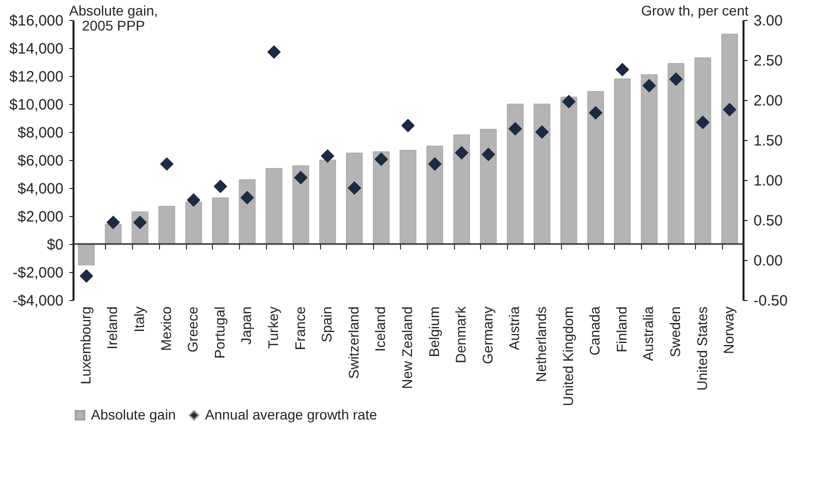  Describe the element at coordinates (41, 189) in the screenshot. I see `y-tick-label: $4,000` at that location.